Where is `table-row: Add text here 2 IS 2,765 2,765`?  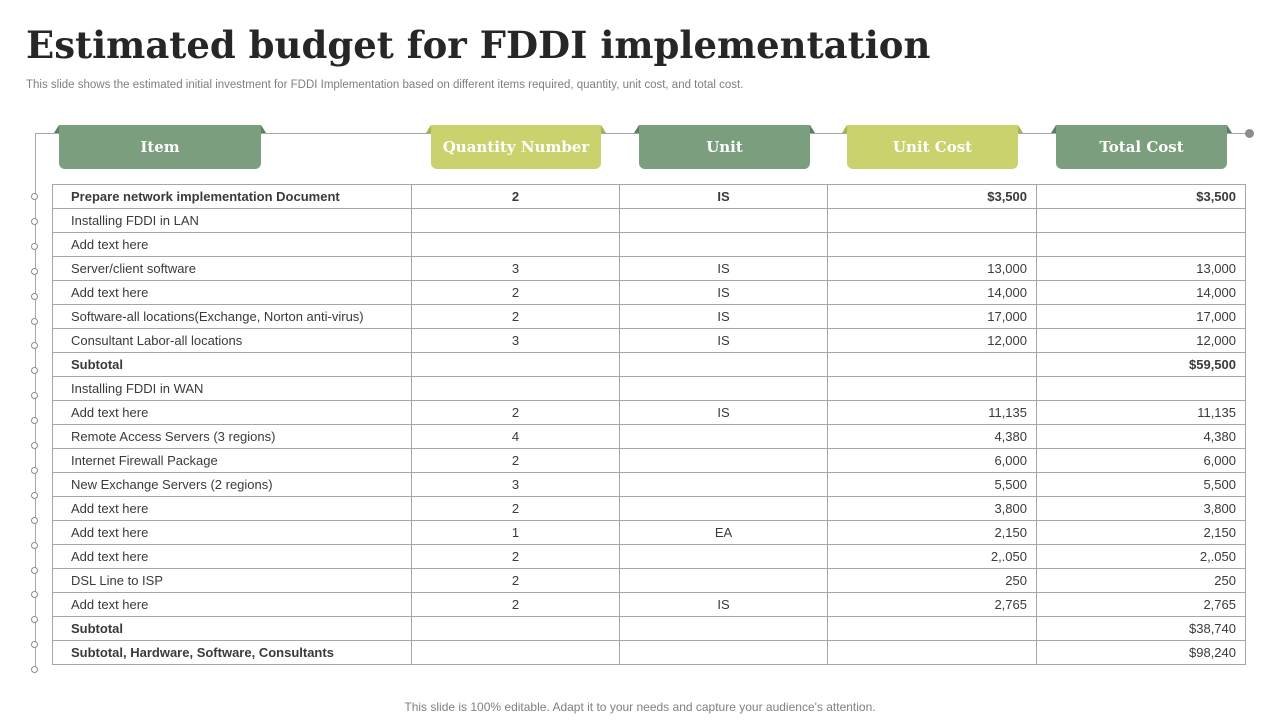 table-row: Add text here 2 IS 2,765 2,765 is located at coordinates (649, 604).